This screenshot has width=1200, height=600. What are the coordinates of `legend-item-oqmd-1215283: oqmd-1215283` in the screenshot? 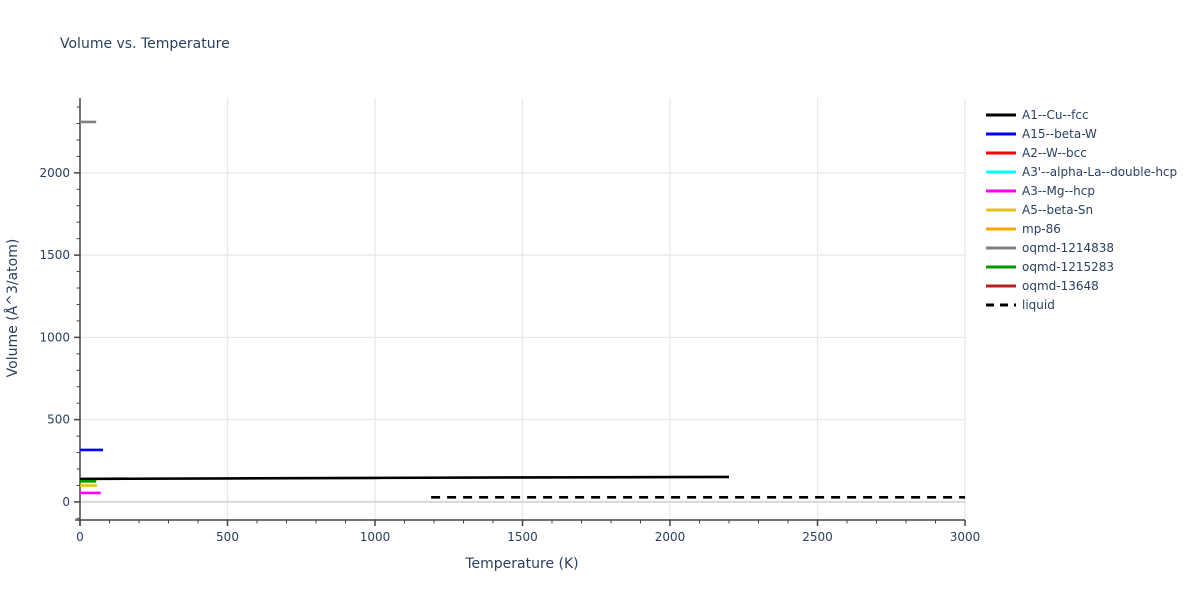 It's located at (1081, 266).